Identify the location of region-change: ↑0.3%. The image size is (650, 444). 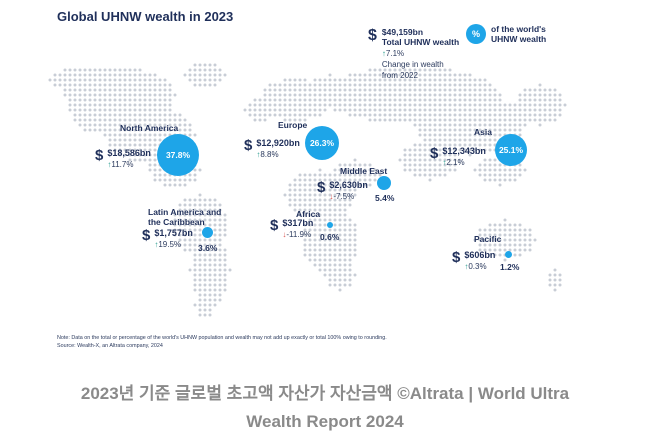
(479, 267).